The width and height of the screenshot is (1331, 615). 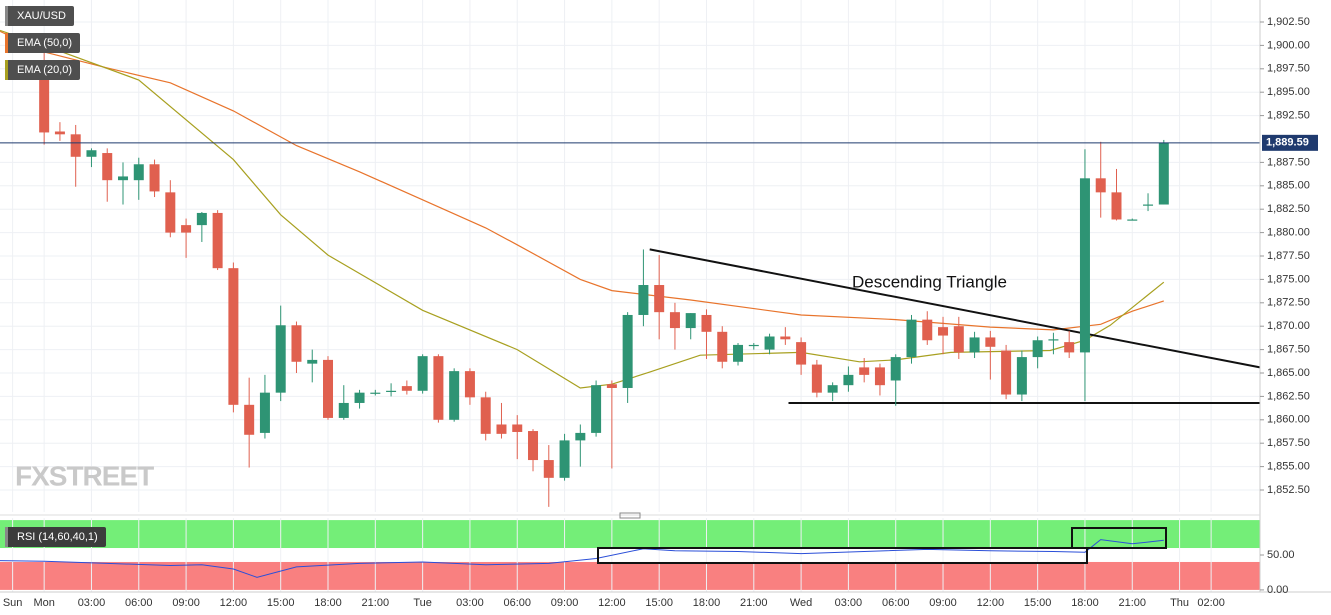 I want to click on rsi-tag: RSI (14,60,40,1), so click(x=55, y=537).